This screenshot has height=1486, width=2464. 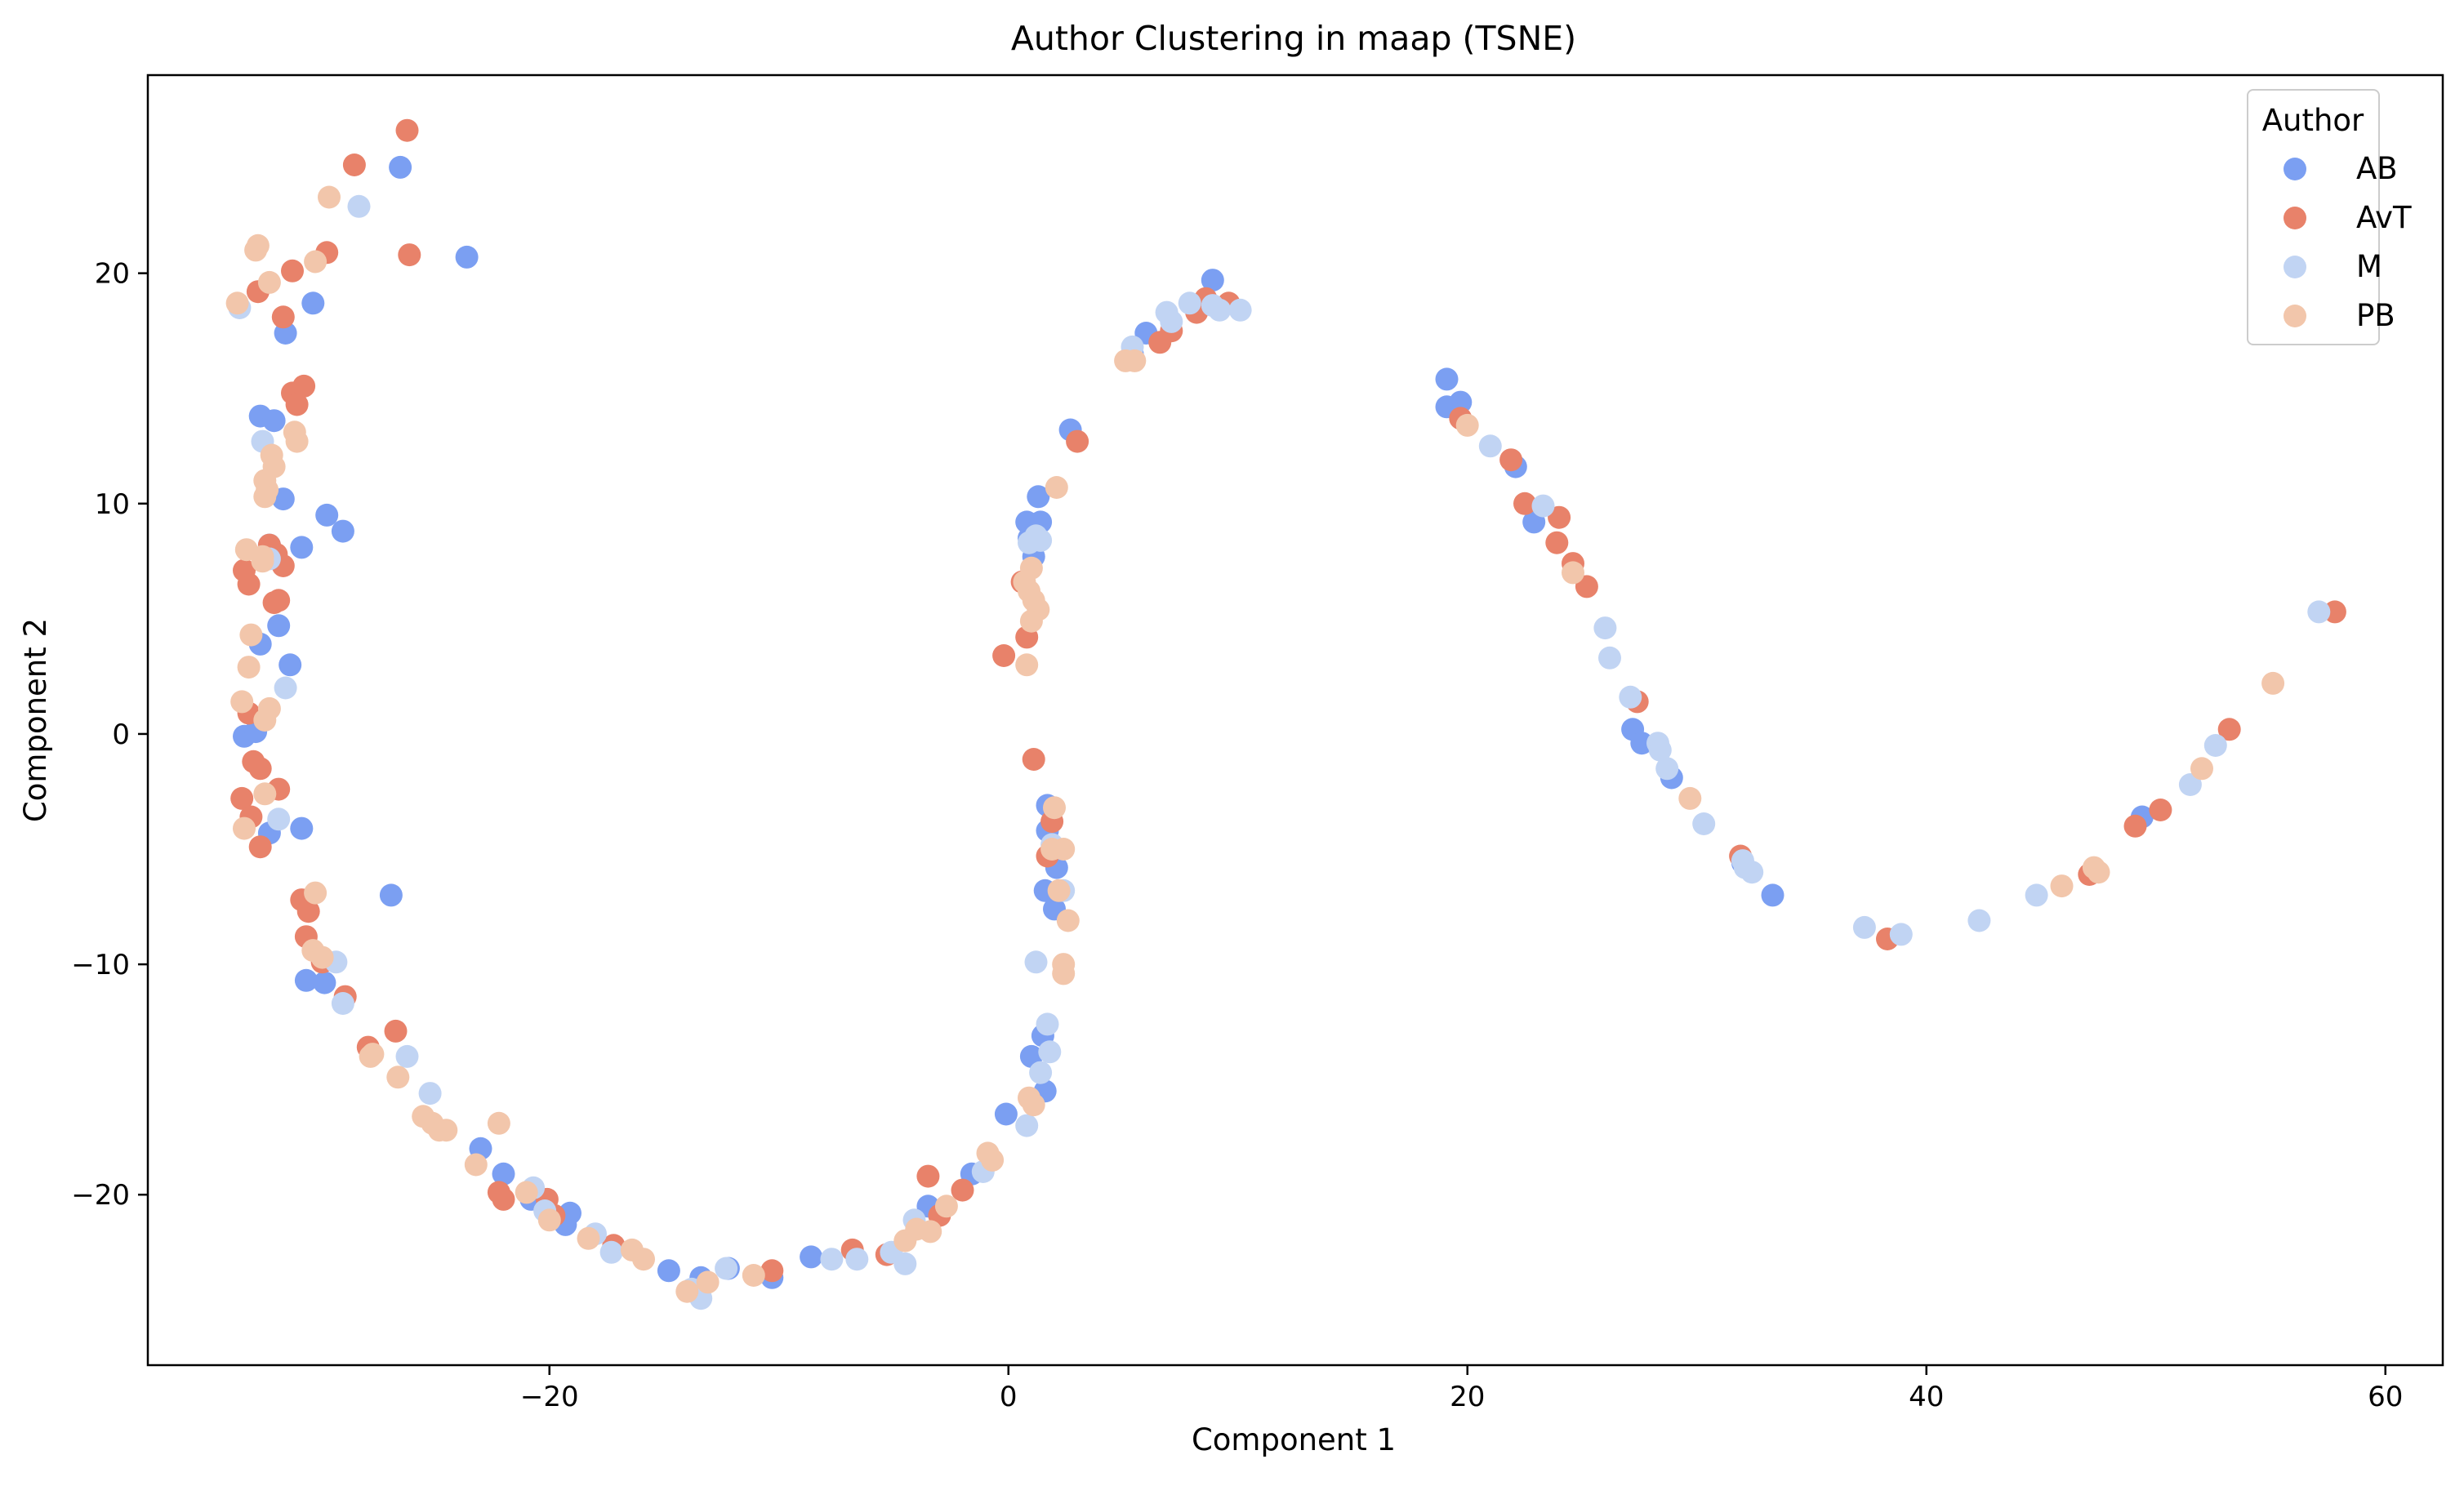 What do you see at coordinates (1294, 1439) in the screenshot?
I see `x-axis-label: Component 1` at bounding box center [1294, 1439].